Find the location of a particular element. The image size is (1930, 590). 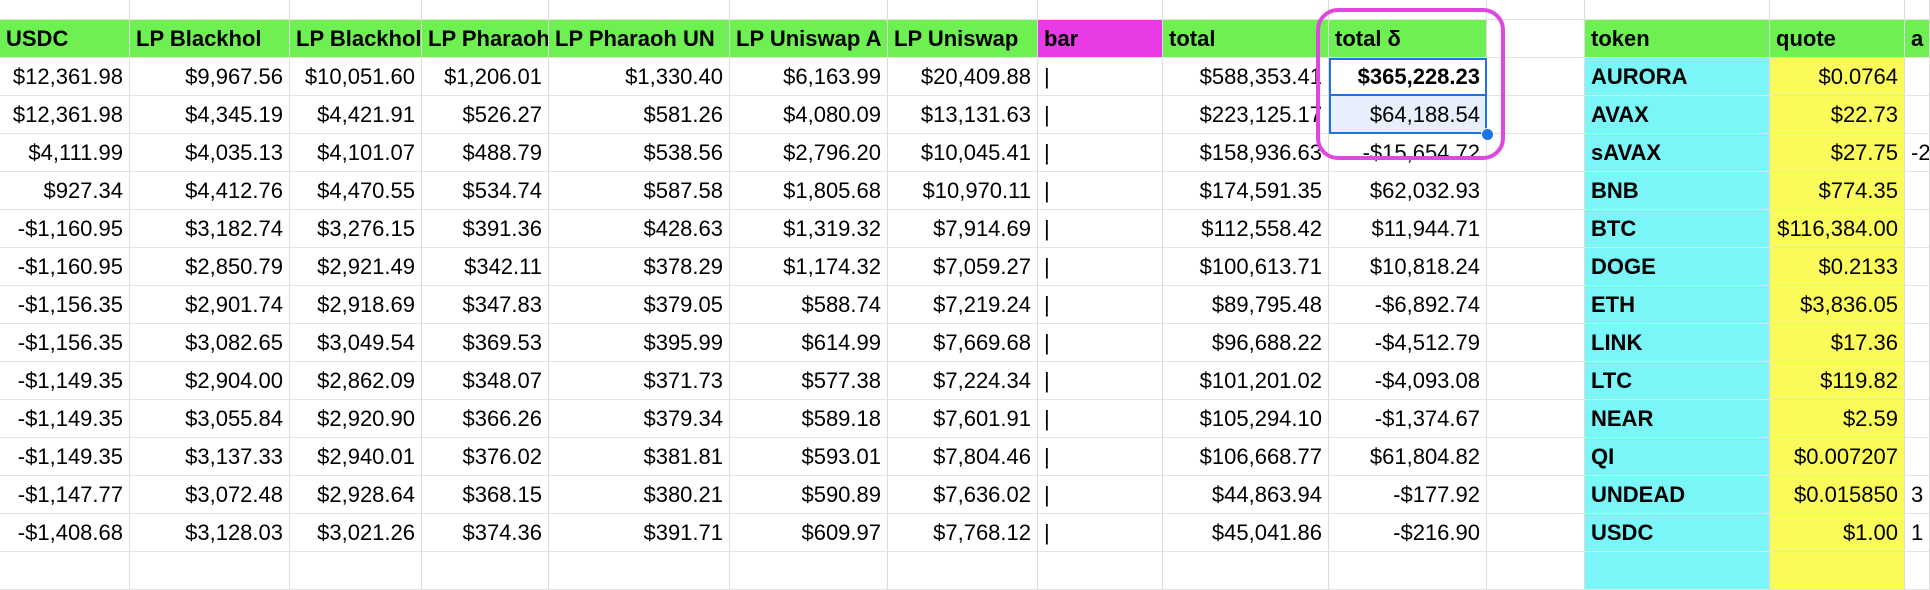

token-cell-token is located at coordinates (1677, 571).